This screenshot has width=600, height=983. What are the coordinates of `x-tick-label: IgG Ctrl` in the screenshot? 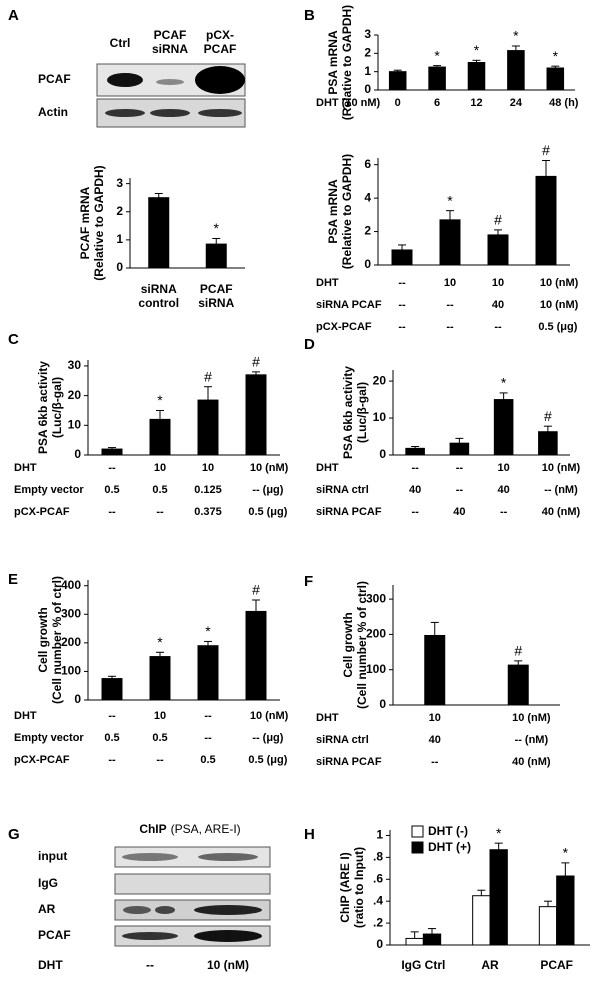 It's located at (423, 965).